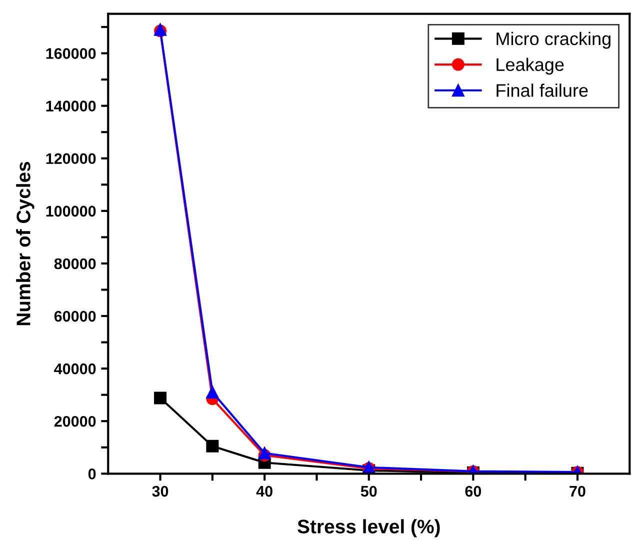 The image size is (636, 554). Describe the element at coordinates (368, 491) in the screenshot. I see `x-tick-label: 50` at that location.